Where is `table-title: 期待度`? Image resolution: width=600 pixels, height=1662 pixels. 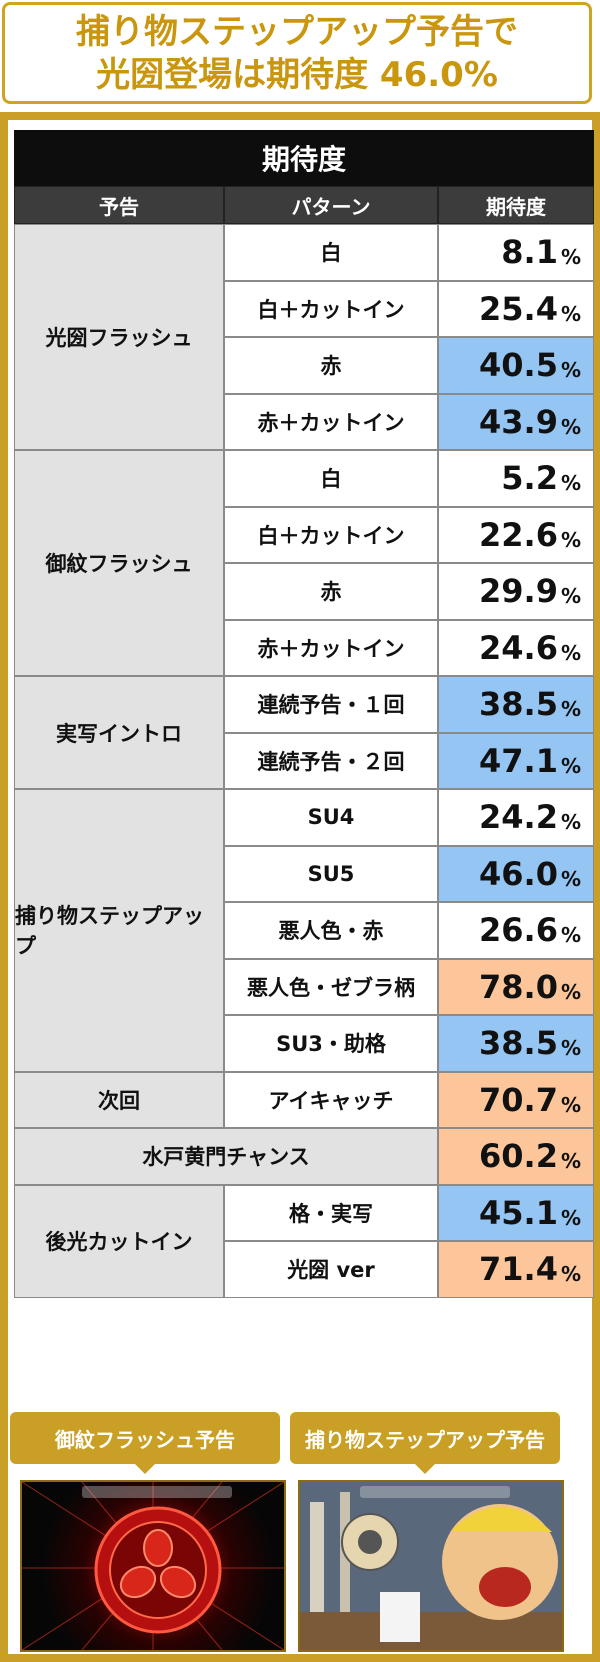
table-title: 期待度 is located at coordinates (304, 158).